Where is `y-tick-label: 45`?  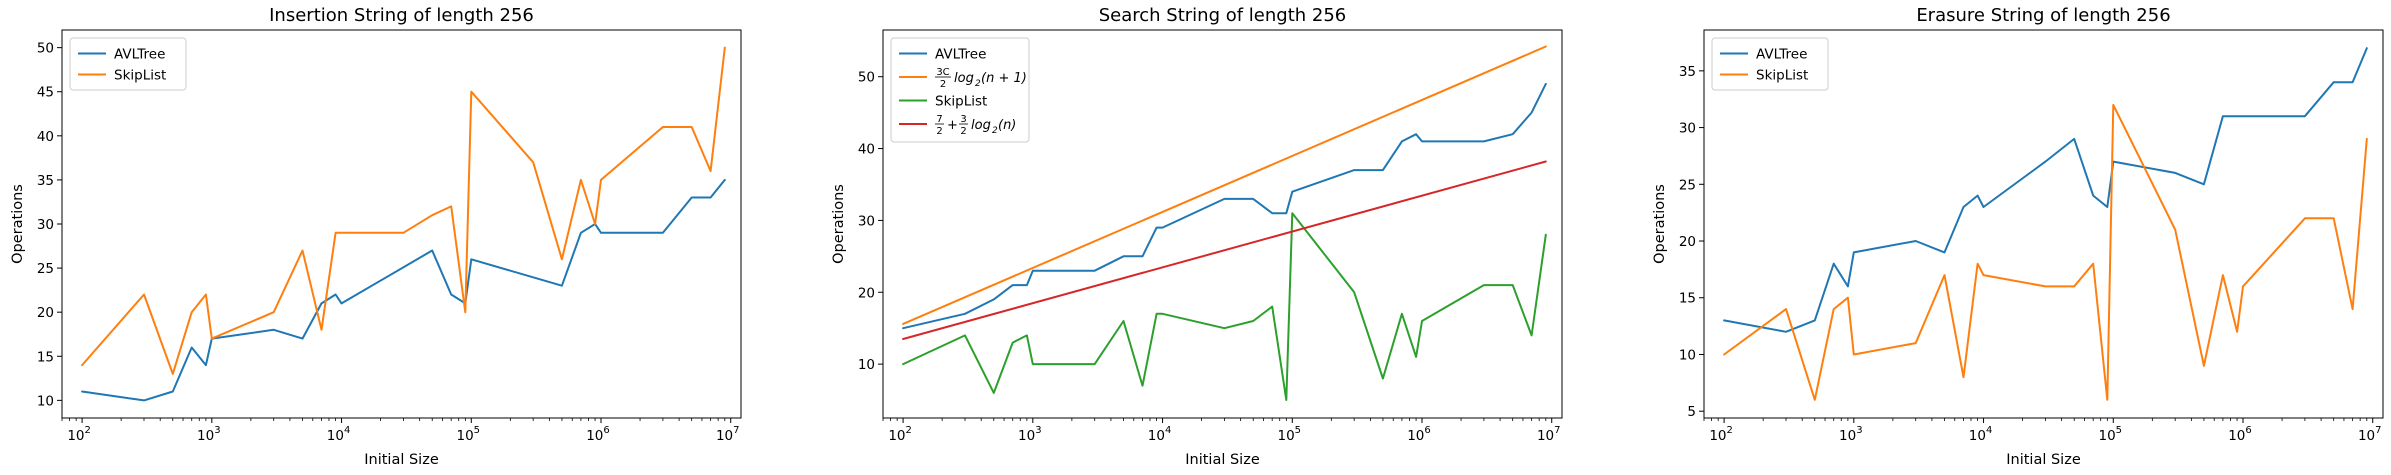
y-tick-label: 45 is located at coordinates (45, 93).